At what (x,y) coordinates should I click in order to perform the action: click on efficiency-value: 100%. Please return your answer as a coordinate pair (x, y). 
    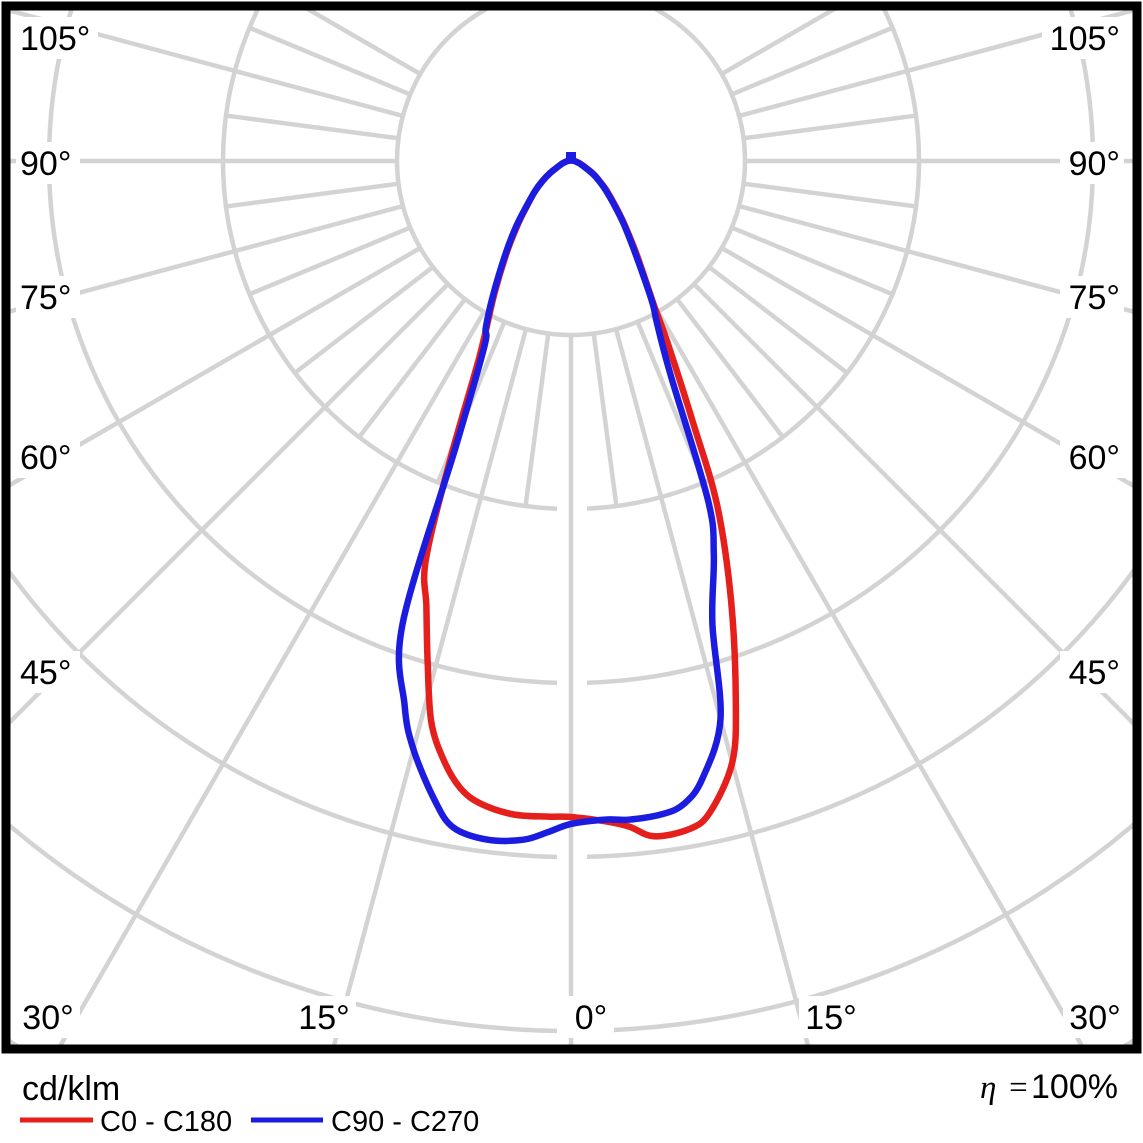
    Looking at the image, I should click on (1074, 1087).